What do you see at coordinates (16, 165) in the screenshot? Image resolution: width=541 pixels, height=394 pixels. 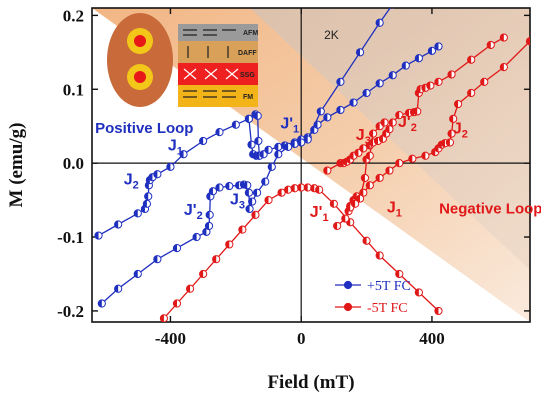 I see `y-axis-label: M (emu/g)` at bounding box center [16, 165].